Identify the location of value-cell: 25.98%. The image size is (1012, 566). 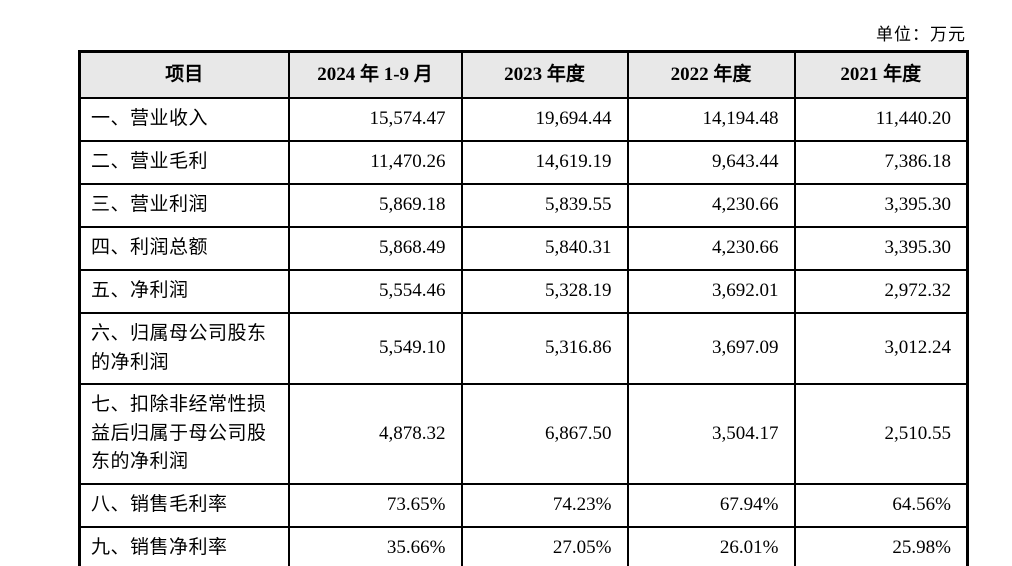
(881, 545).